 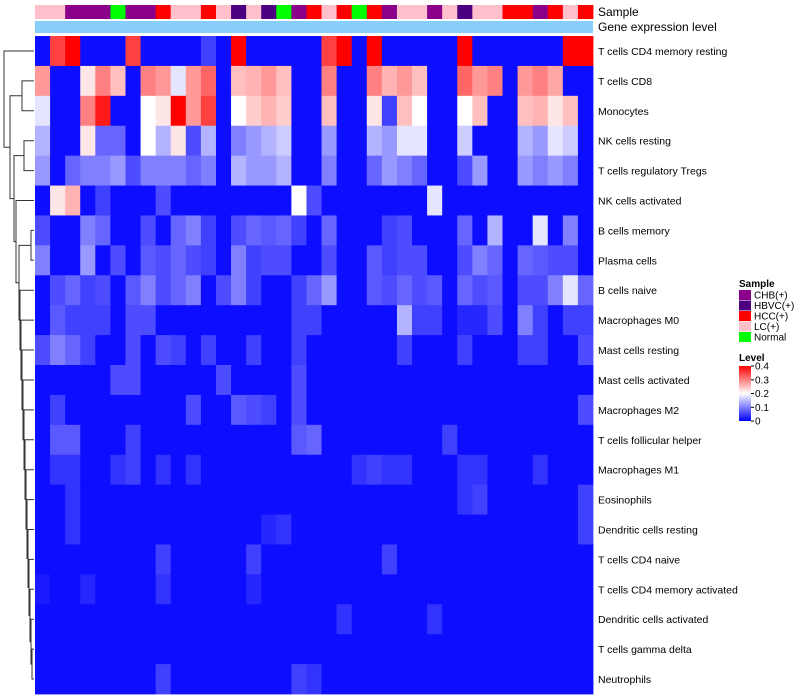 What do you see at coordinates (623, 112) in the screenshot?
I see `row-label: Monocytes` at bounding box center [623, 112].